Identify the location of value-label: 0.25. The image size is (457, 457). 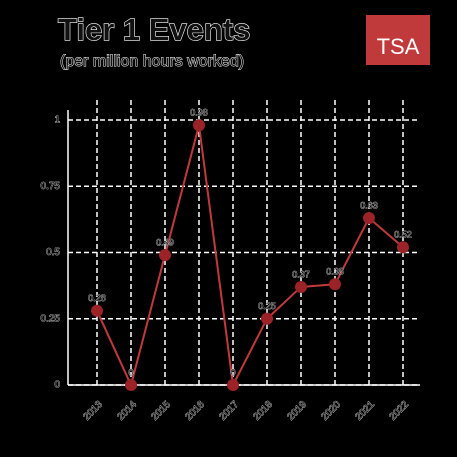
(267, 306).